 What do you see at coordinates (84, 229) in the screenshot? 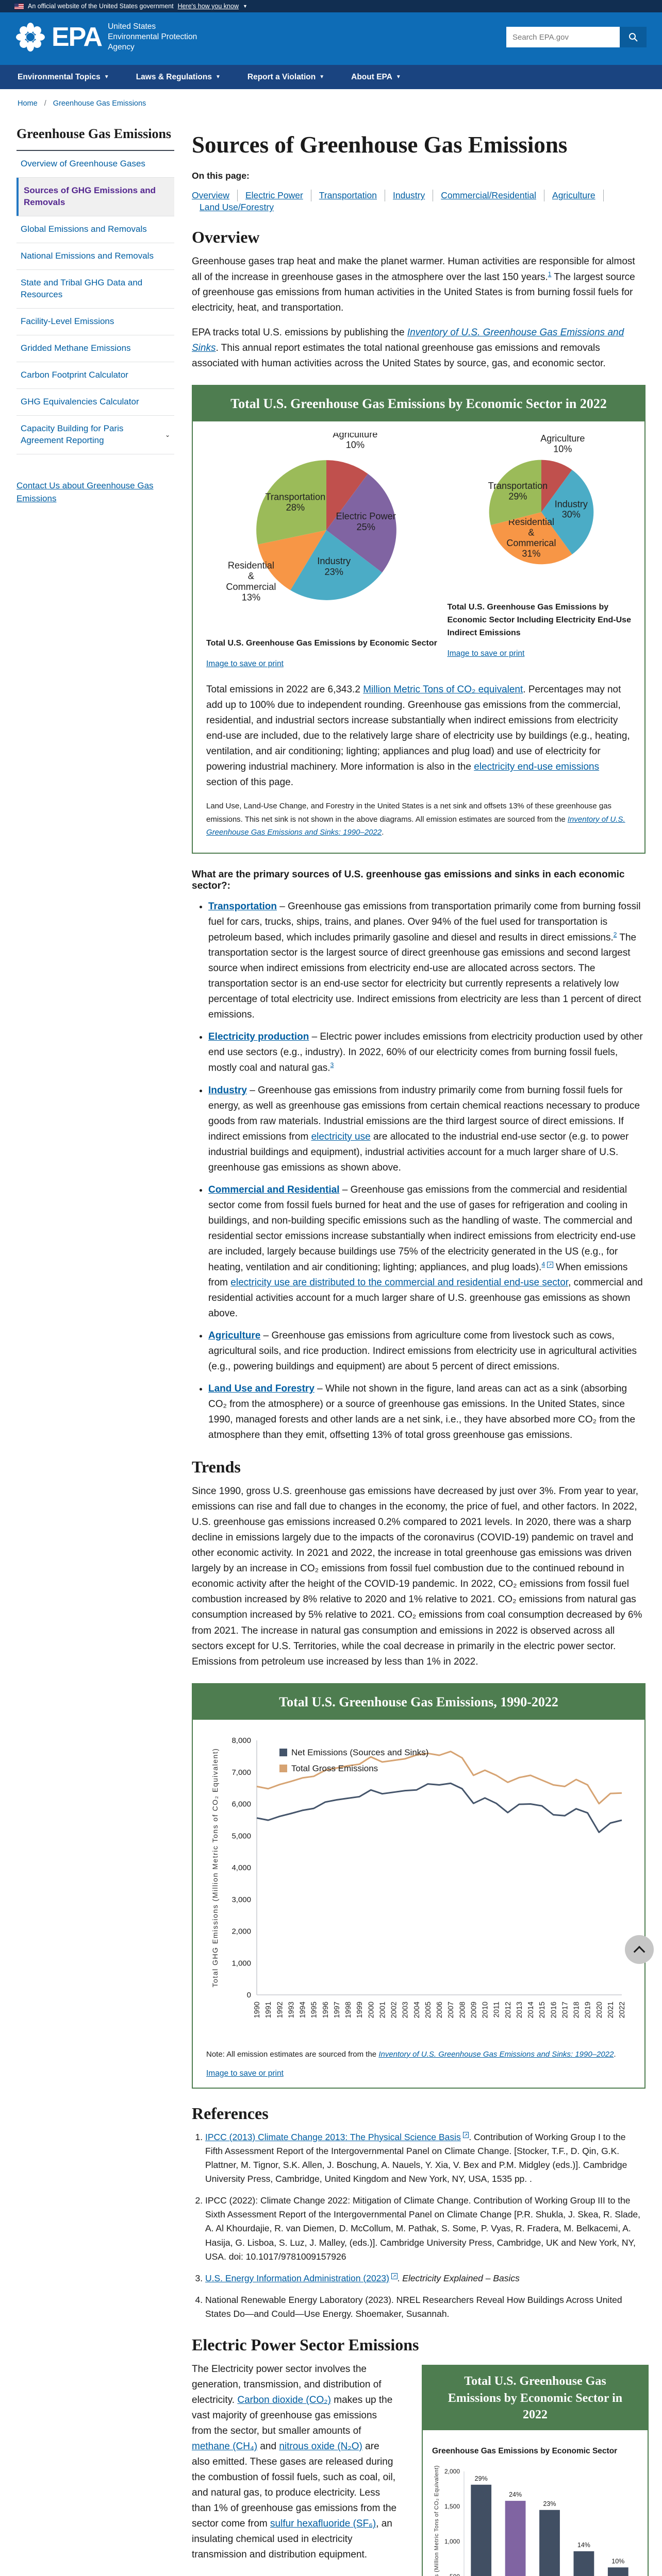
I see `sidebar-item-global-emissions-and-removals: Global Emissions and Removals` at bounding box center [84, 229].